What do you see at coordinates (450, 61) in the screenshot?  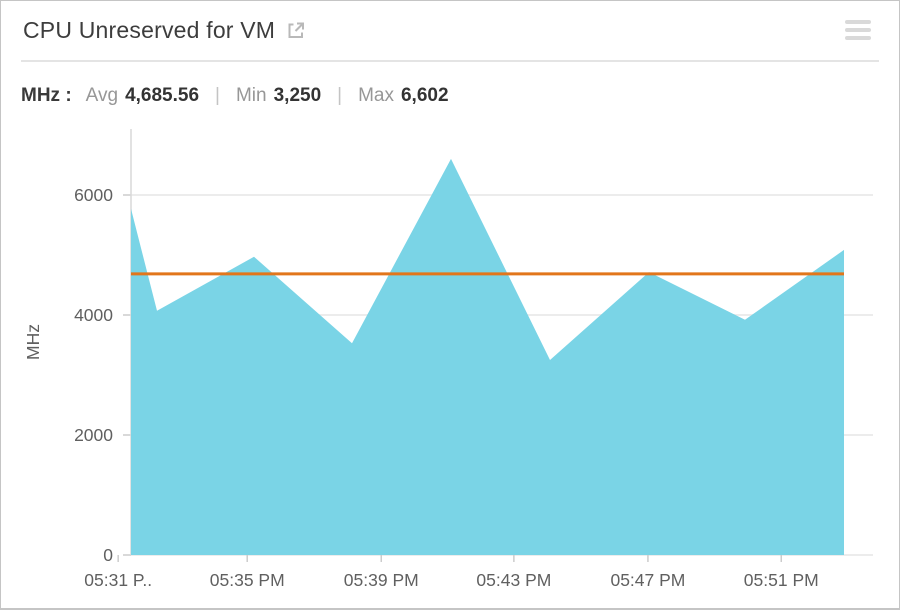 I see `header-divider` at bounding box center [450, 61].